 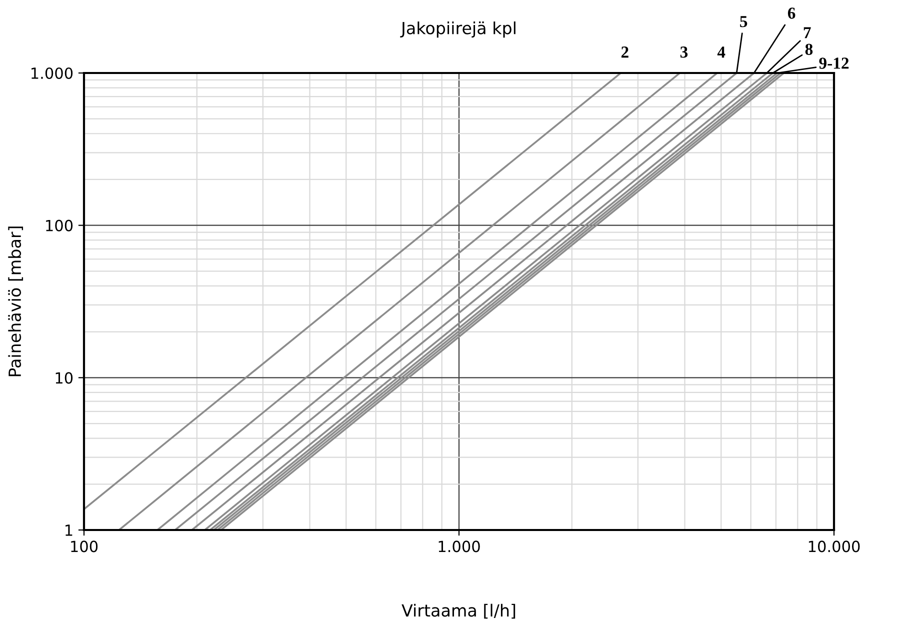 What do you see at coordinates (459, 611) in the screenshot?
I see `x-axis-title: Virtaama [l/h]` at bounding box center [459, 611].